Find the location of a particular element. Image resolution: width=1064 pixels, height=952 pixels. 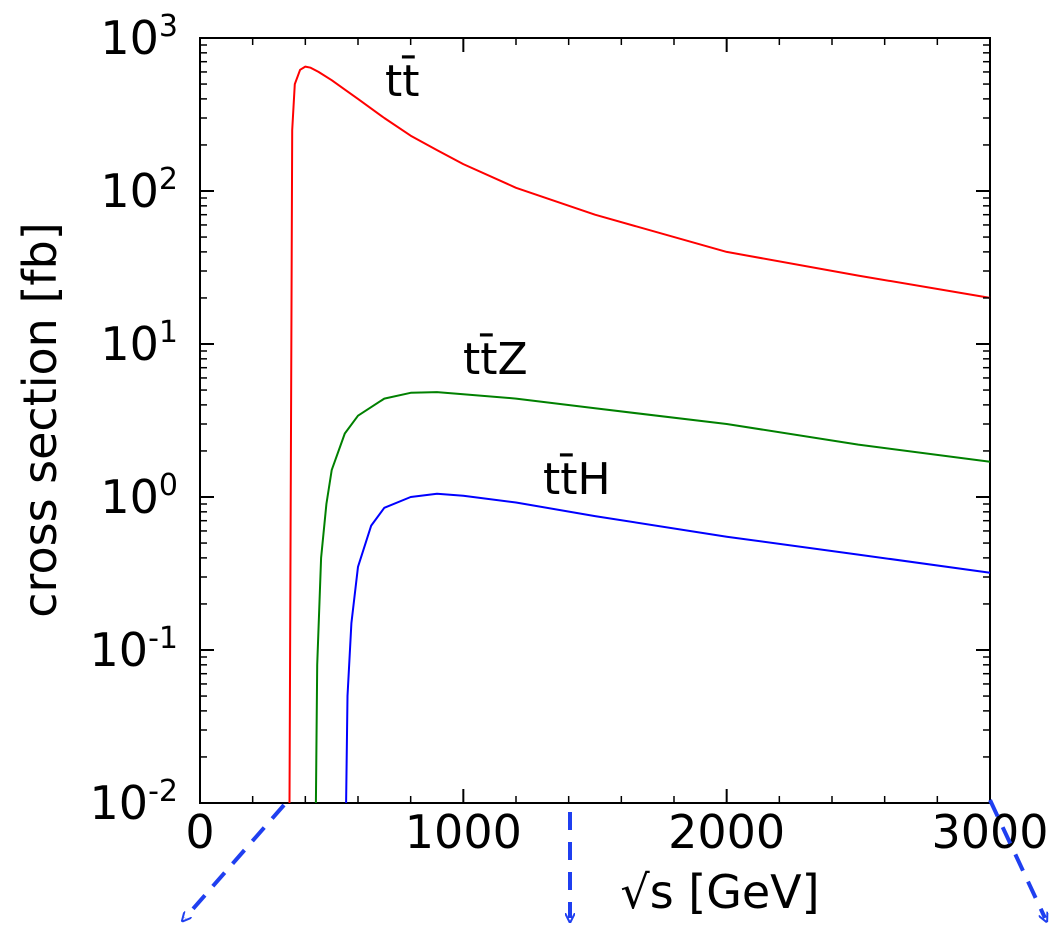

x-axis-title: √s [GeV] is located at coordinates (719, 892).